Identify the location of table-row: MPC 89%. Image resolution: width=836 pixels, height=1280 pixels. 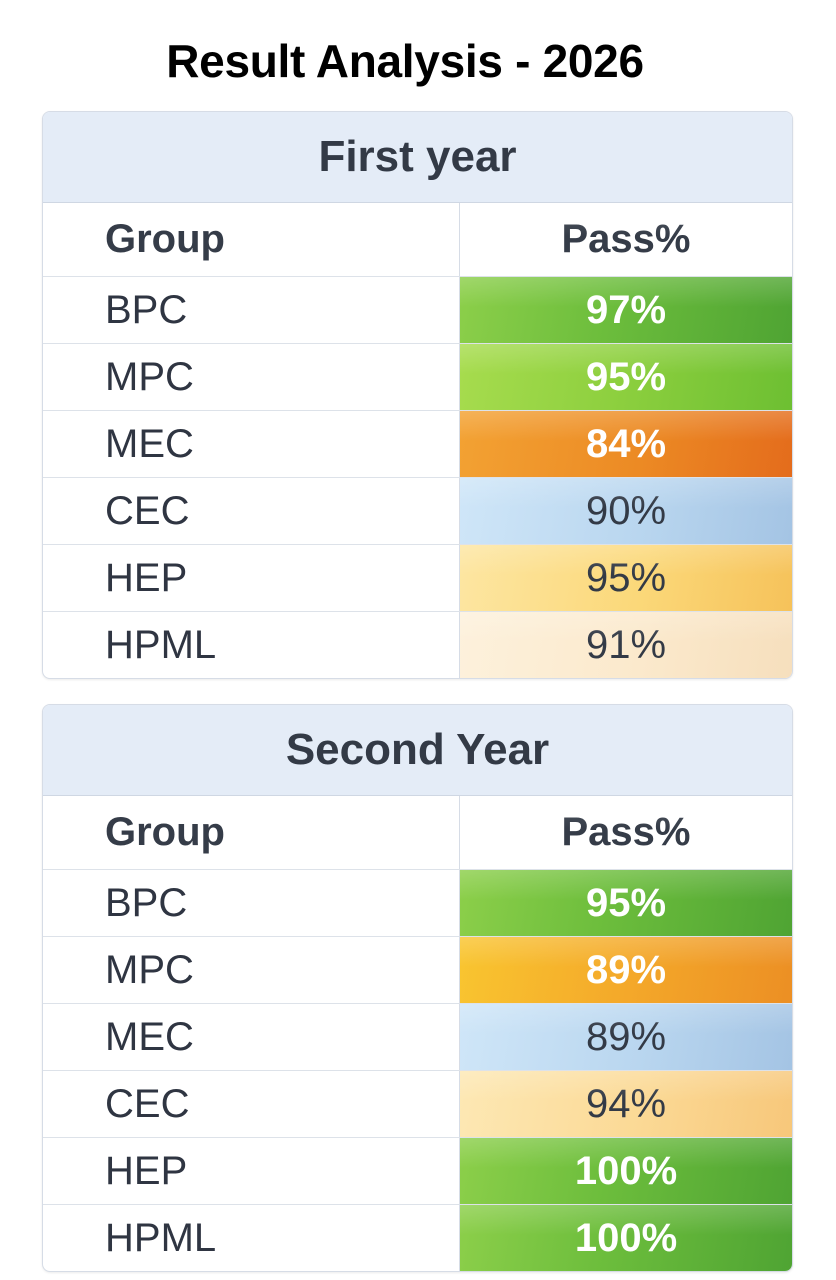
(417, 970).